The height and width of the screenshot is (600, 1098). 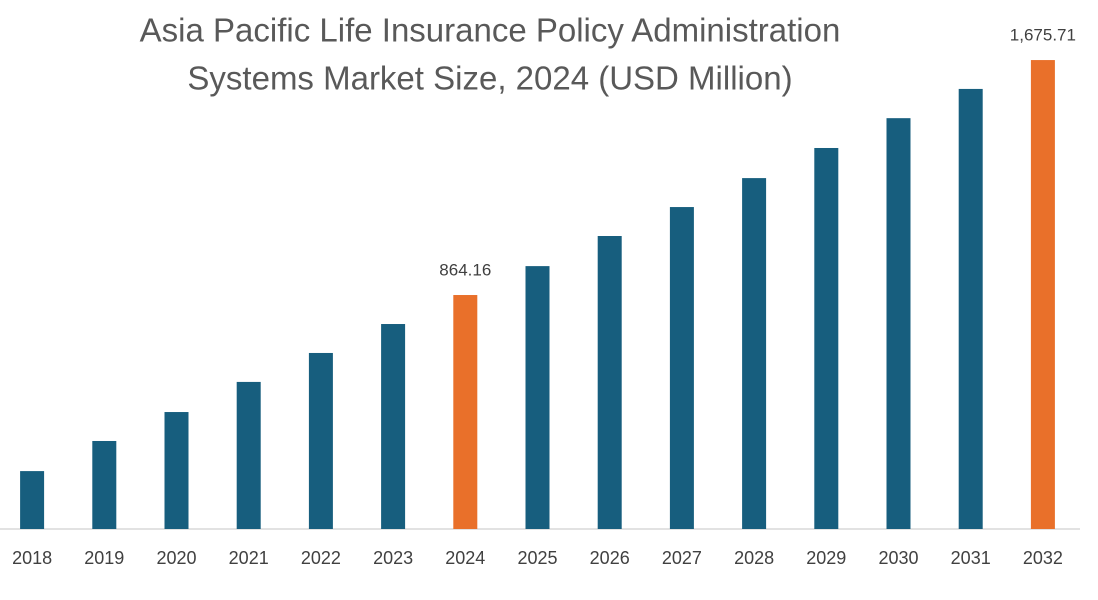 What do you see at coordinates (682, 558) in the screenshot?
I see `x-tick-label: 2027` at bounding box center [682, 558].